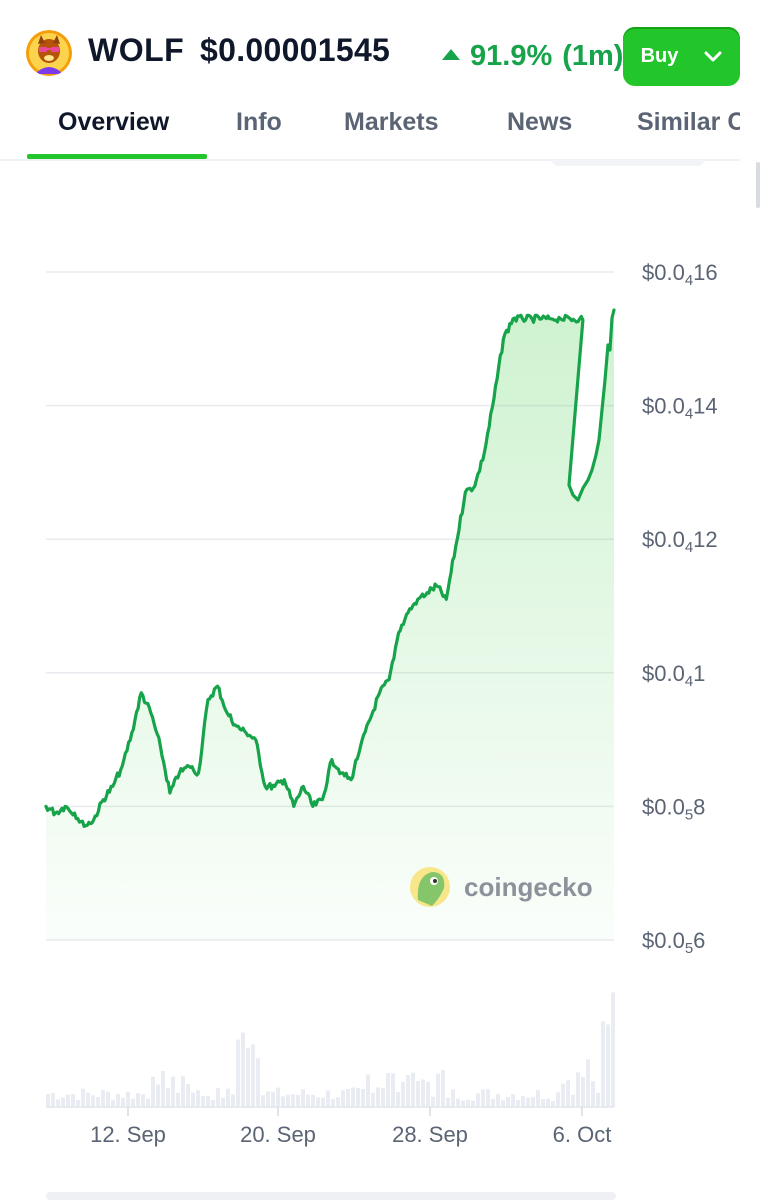 The width and height of the screenshot is (768, 1200). I want to click on tab-news: News, so click(540, 122).